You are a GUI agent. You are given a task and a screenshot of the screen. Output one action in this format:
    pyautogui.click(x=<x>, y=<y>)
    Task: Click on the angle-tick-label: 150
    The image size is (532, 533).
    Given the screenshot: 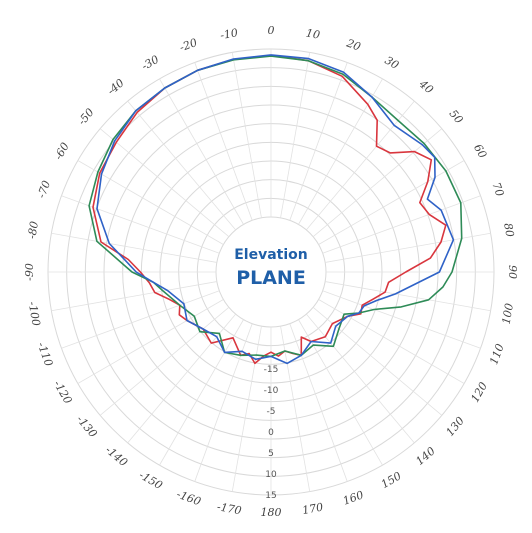 What is the action you would take?
    pyautogui.click(x=391, y=480)
    